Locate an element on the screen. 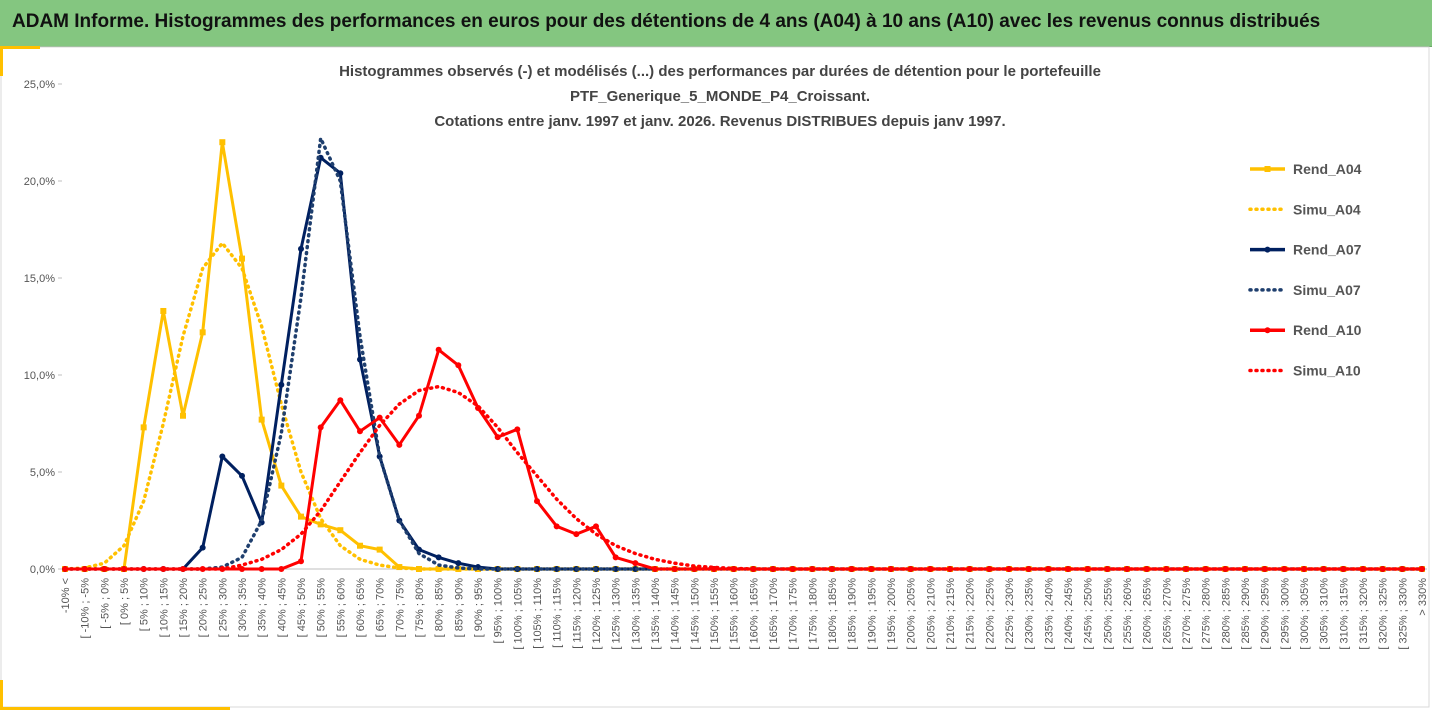 This screenshot has width=1432, height=710. x-tick-label: [ 180% ; 185% is located at coordinates (833, 614).